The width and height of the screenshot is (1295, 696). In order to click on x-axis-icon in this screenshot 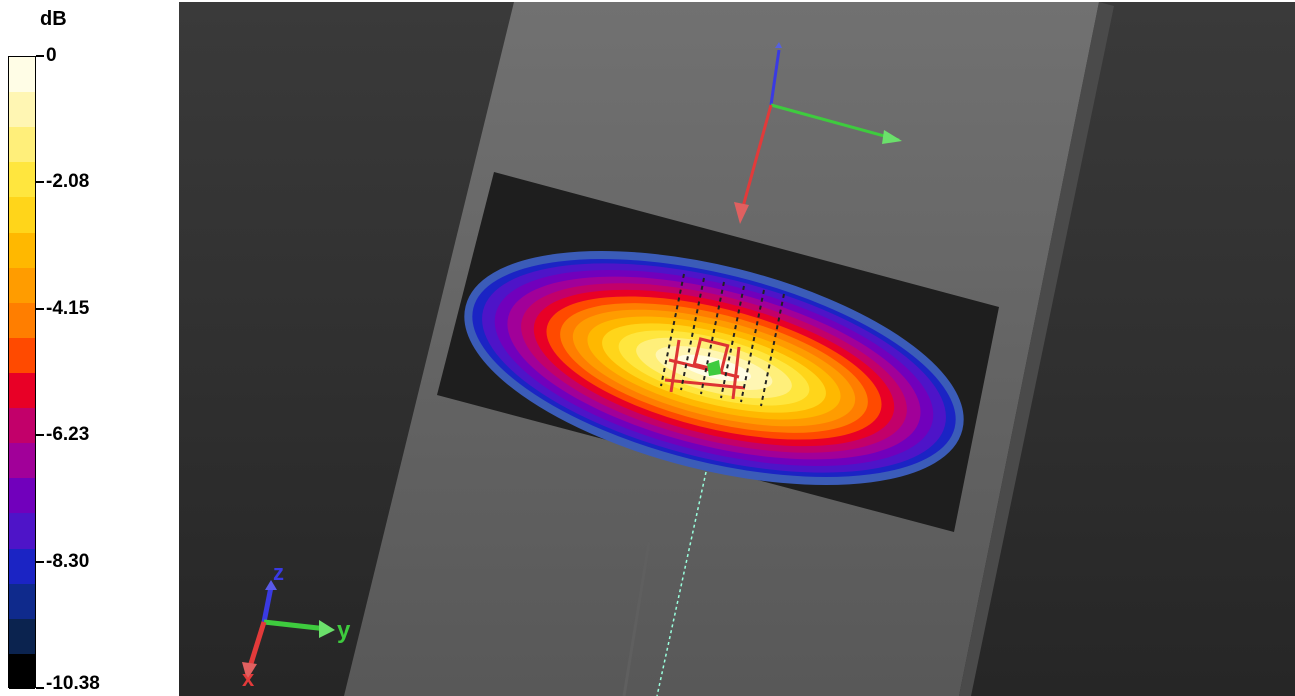, I will do `click(256, 646)`.